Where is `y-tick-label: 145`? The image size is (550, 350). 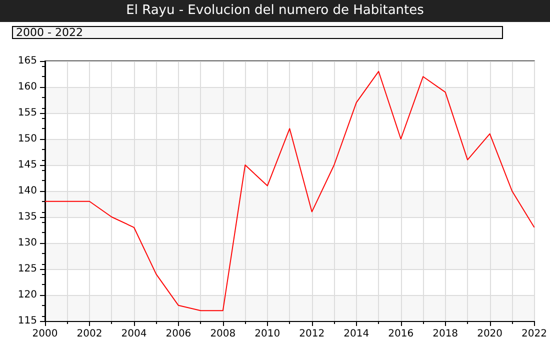 y-tick-label: 145 is located at coordinates (27, 165).